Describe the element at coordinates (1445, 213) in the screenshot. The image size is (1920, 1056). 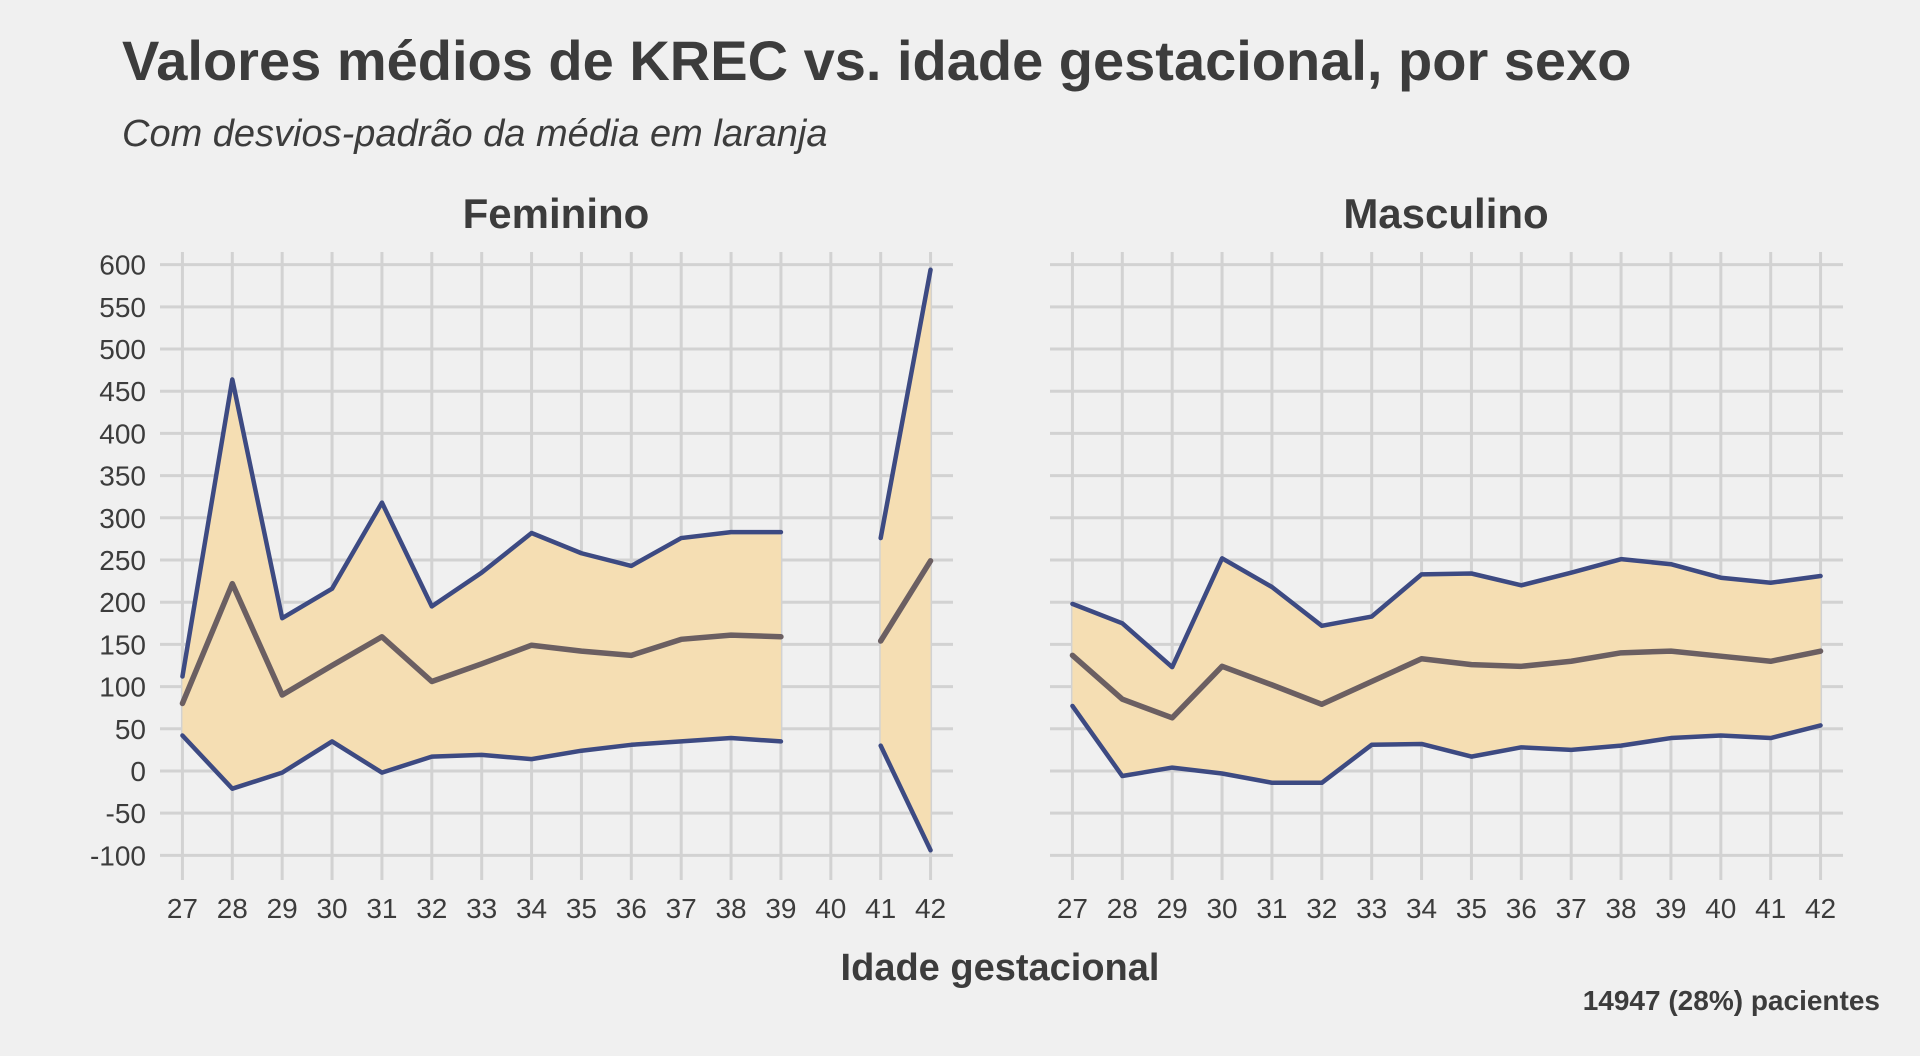
I see `facet-label-masculino: Masculino` at that location.